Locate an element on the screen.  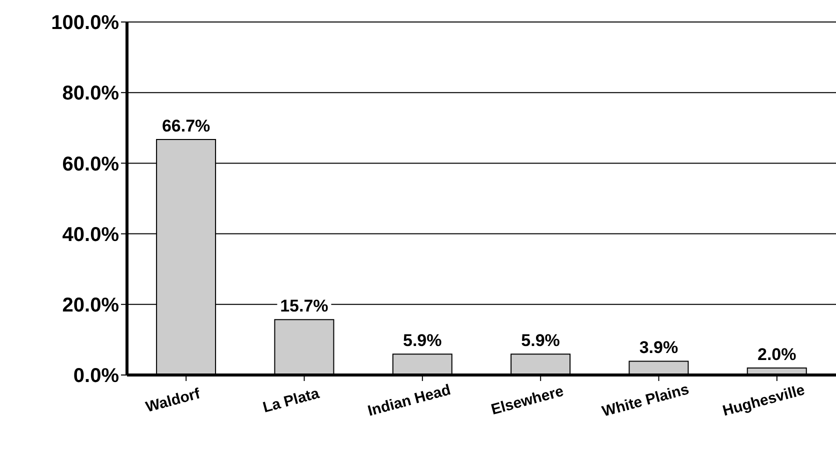
y-tick-label: 100.0% is located at coordinates (85, 23).